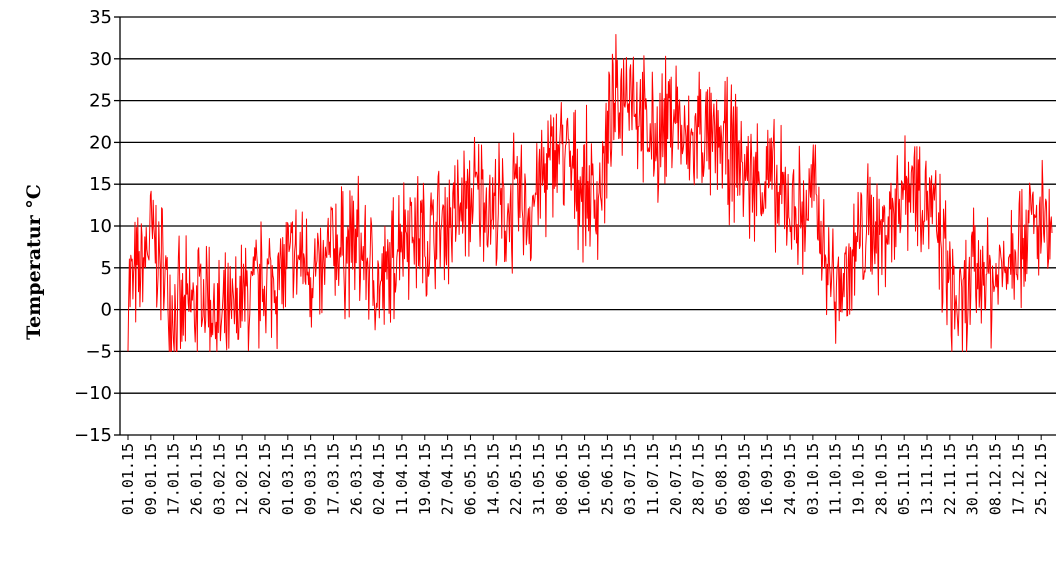  What do you see at coordinates (950, 479) in the screenshot?
I see `x-tick-label: 22.11.15` at bounding box center [950, 479].